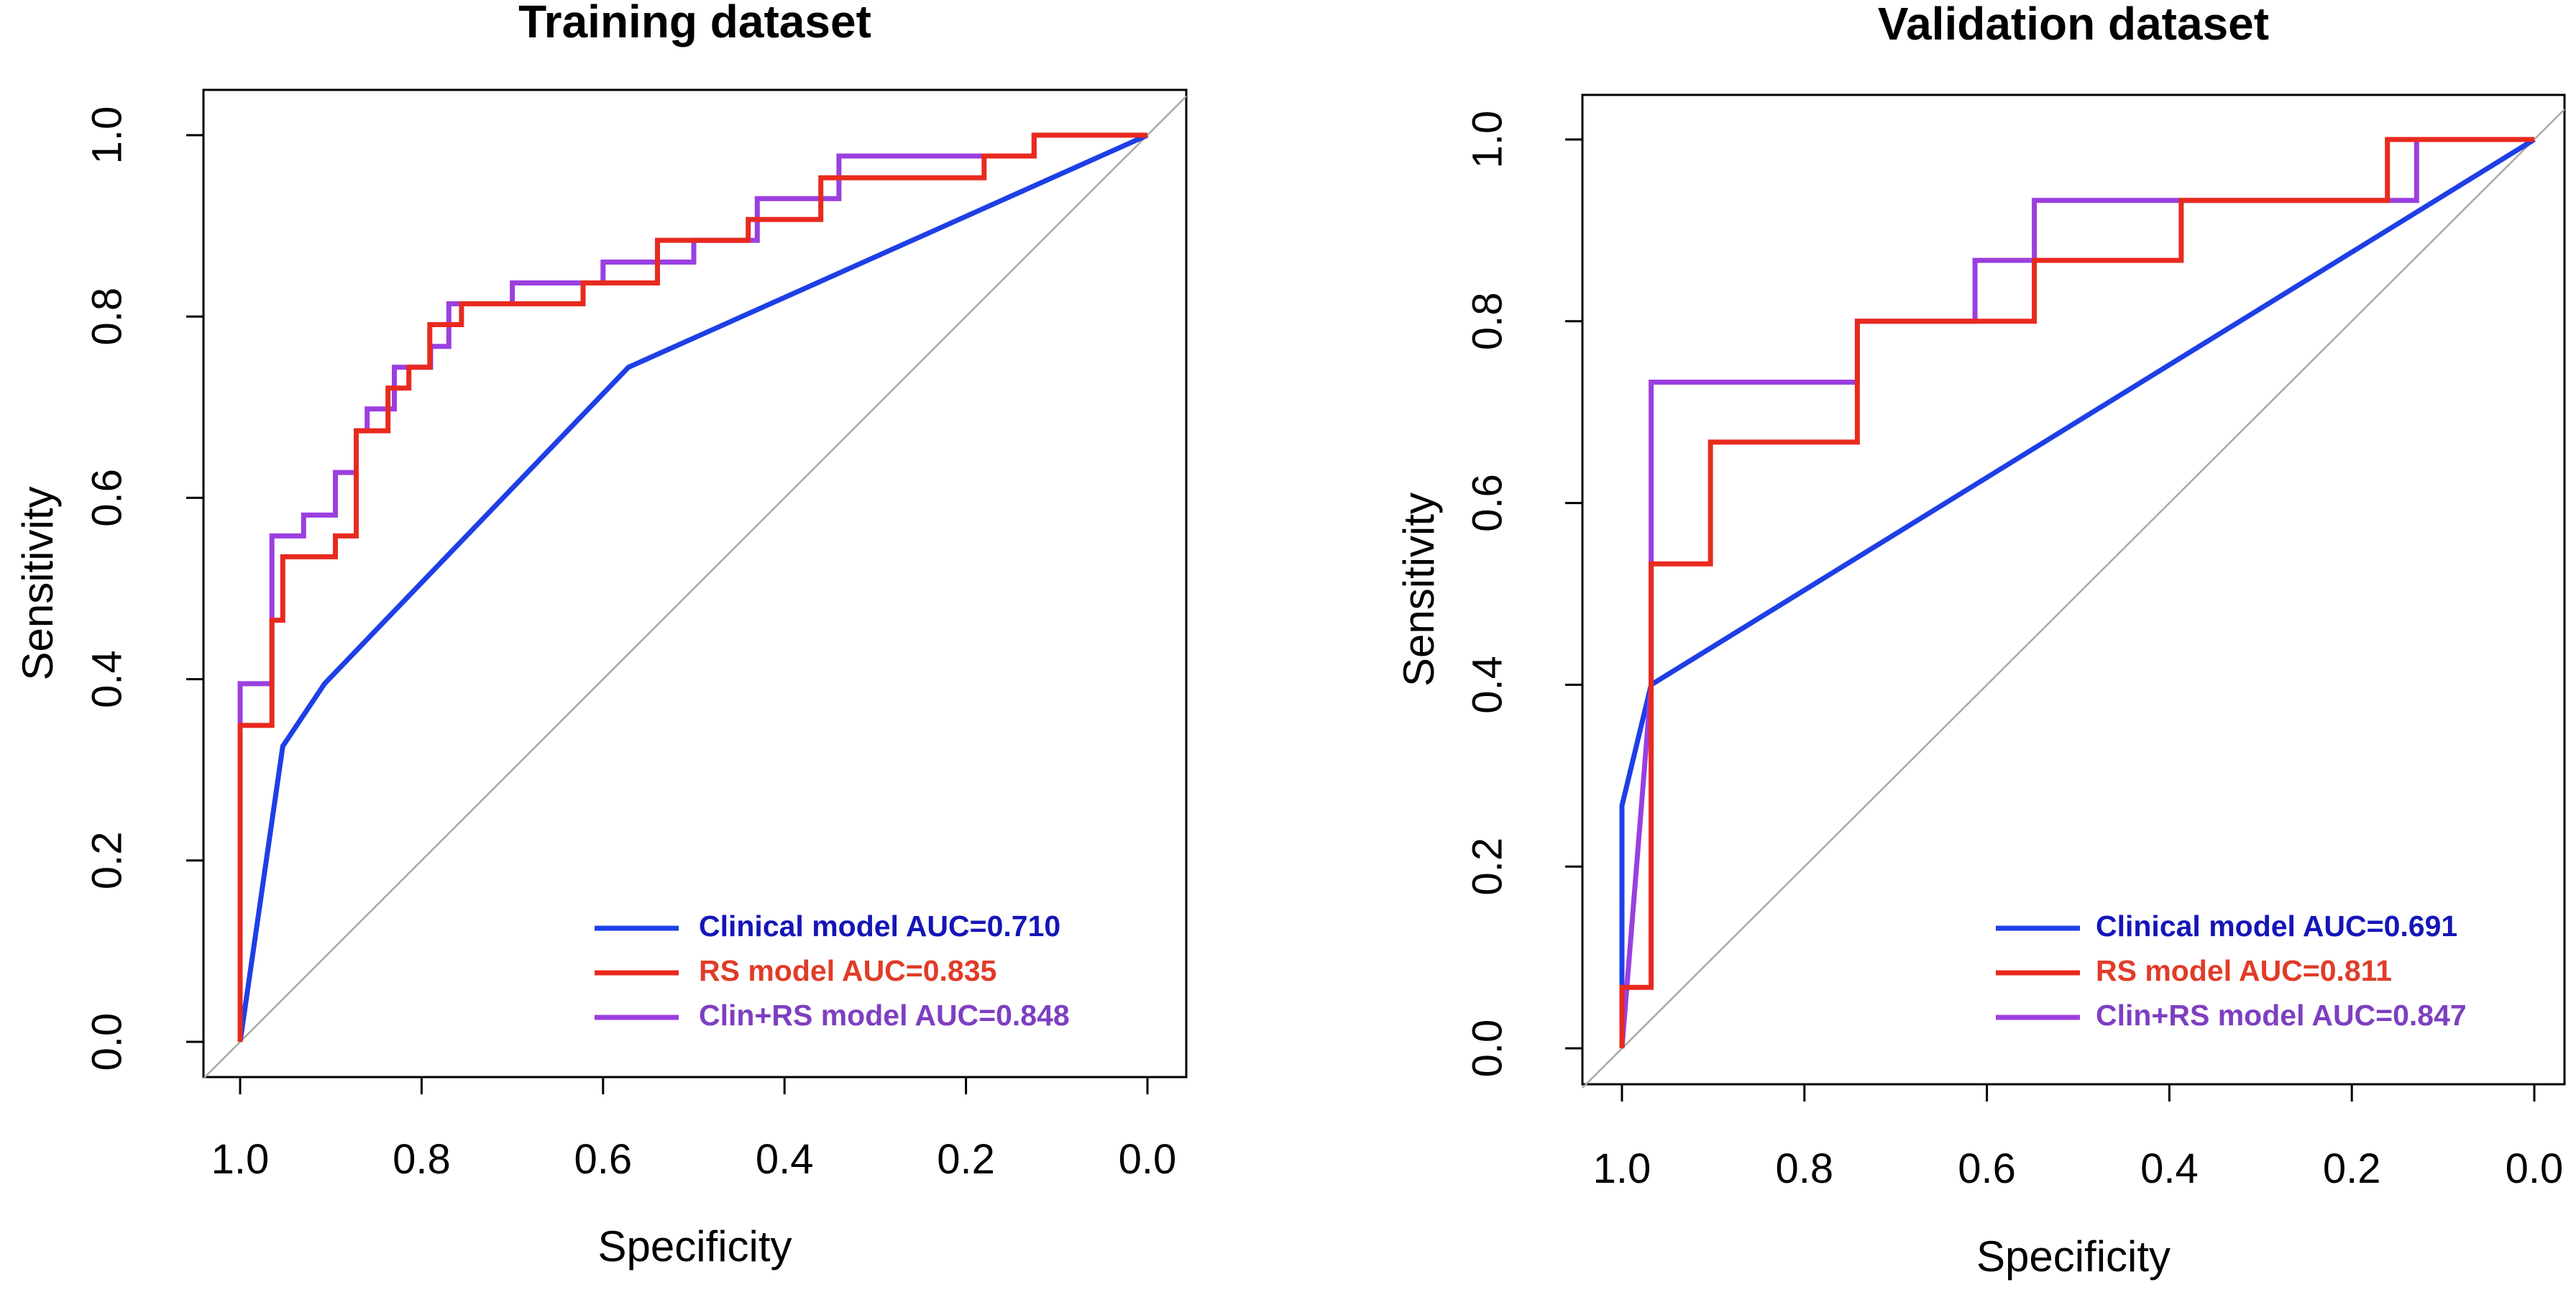 The height and width of the screenshot is (1305, 2576). What do you see at coordinates (694, 24) in the screenshot?
I see `chart-title: Training dataset` at bounding box center [694, 24].